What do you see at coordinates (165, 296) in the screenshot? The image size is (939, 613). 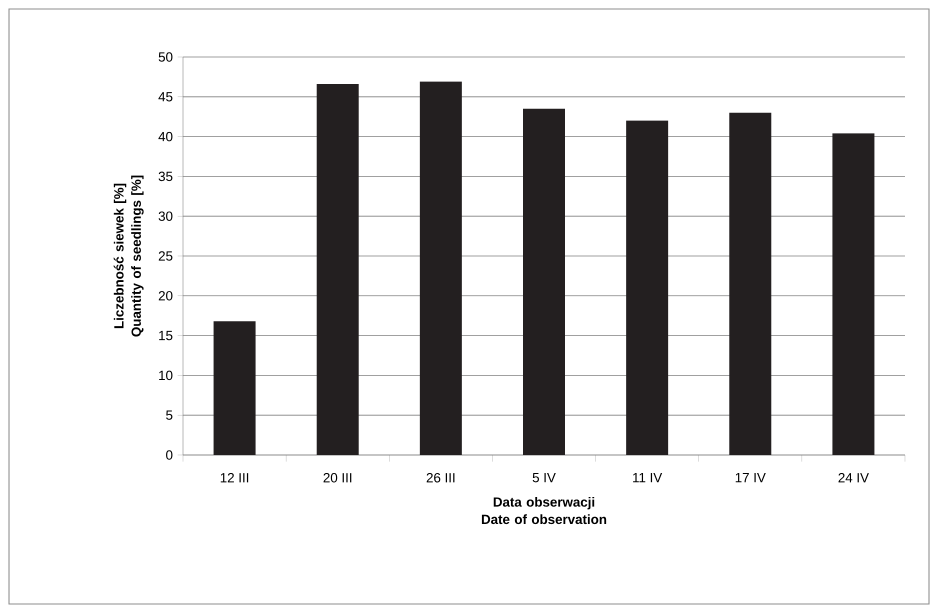 I see `y-tick-label: 20` at bounding box center [165, 296].